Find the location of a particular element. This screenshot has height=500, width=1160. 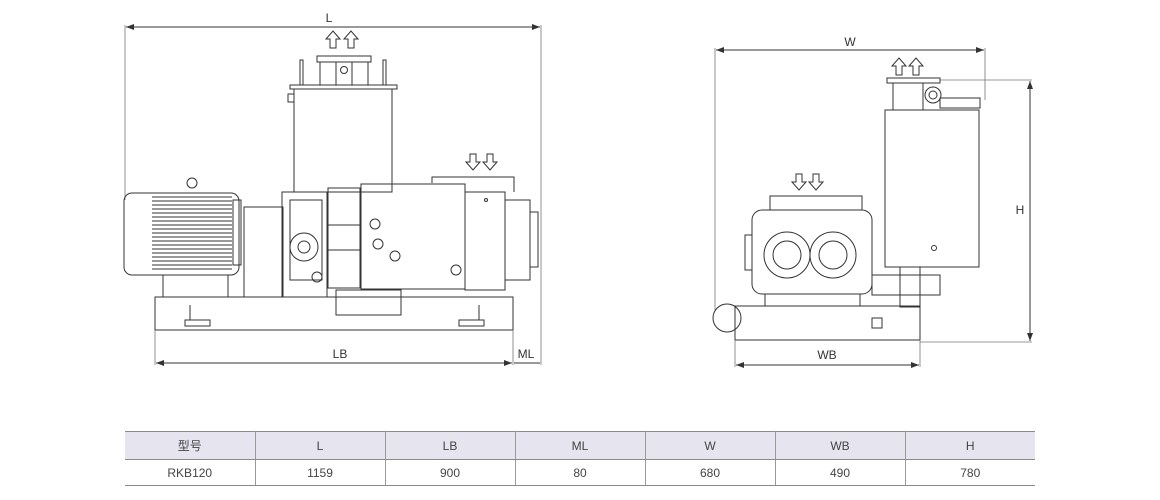

gearbox is located at coordinates (321, 242).